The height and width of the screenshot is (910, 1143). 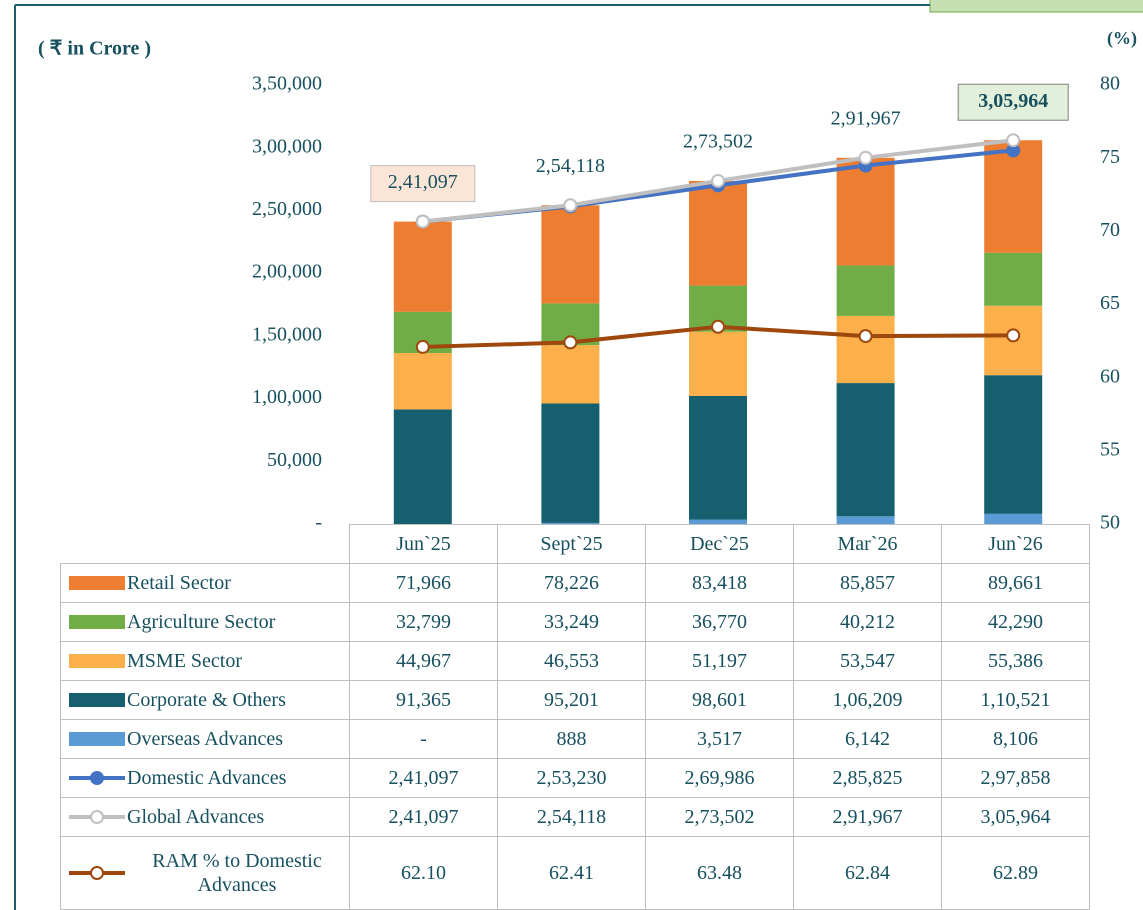 I want to click on table-value: 62.10, so click(x=423, y=873).